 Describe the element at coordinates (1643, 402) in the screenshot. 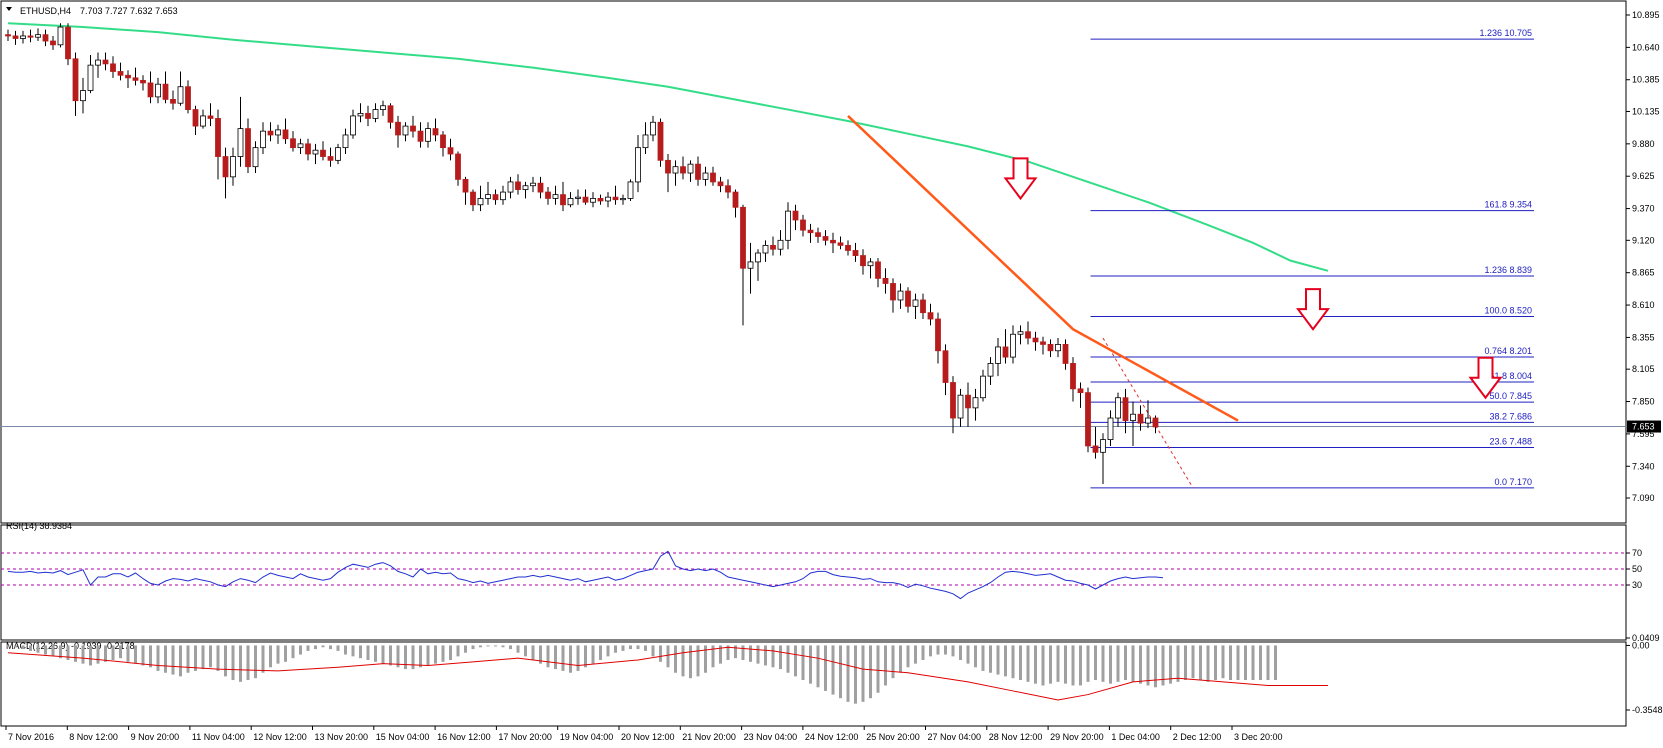

I see `price-y-tick-label: 7.850` at that location.